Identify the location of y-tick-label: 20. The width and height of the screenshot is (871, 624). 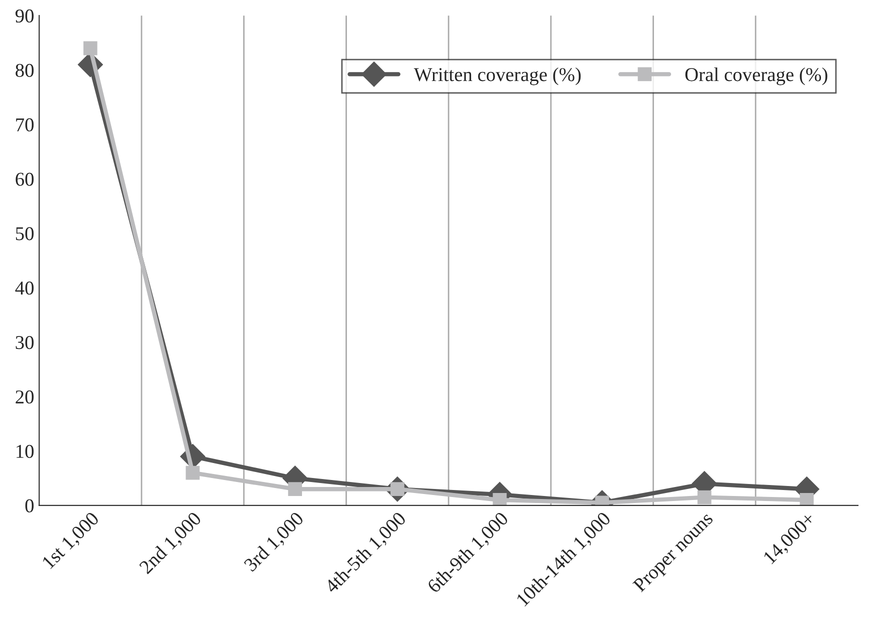
(25, 397).